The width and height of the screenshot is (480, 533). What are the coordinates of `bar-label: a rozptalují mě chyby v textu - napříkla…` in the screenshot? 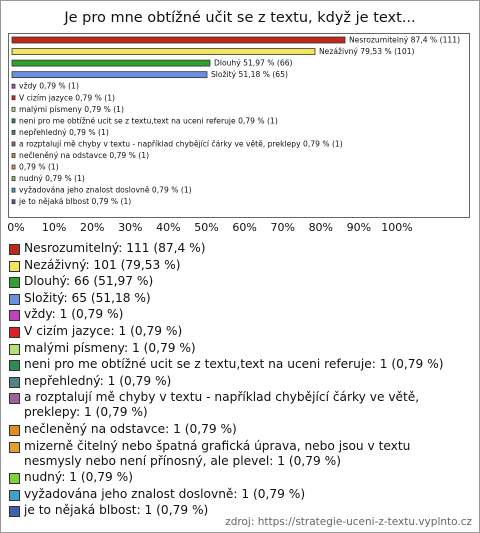 It's located at (181, 143).